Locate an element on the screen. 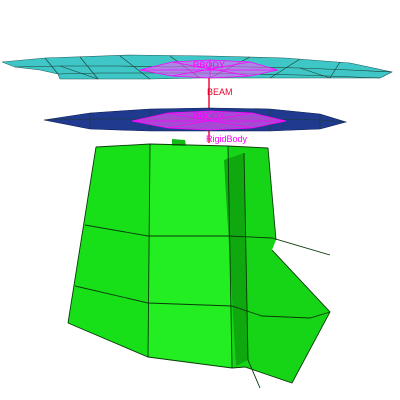 Image resolution: width=400 pixels, height=400 pixels. block-left-face is located at coordinates (109, 250).